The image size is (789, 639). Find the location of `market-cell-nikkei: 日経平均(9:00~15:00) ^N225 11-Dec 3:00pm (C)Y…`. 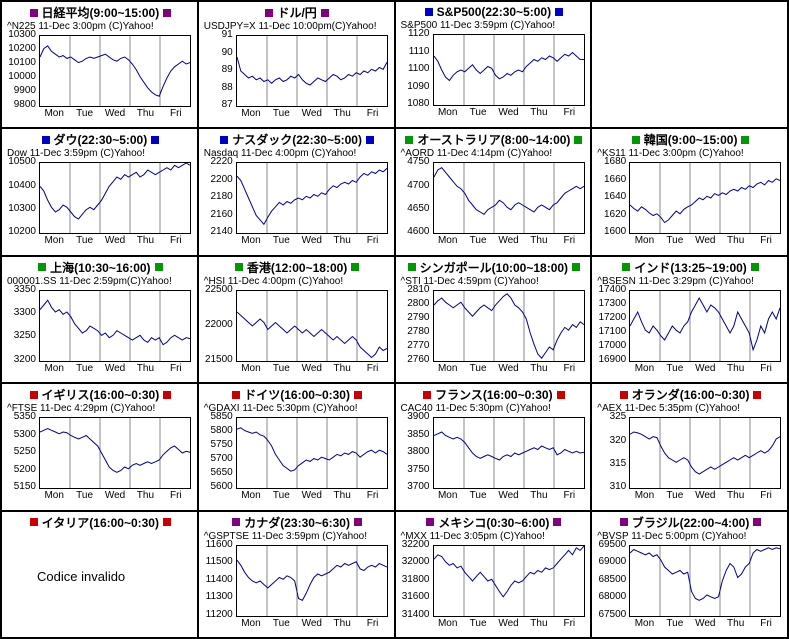

market-cell-nikkei: 日経平均(9:00~15:00) ^N225 11-Dec 3:00pm (C)Y… is located at coordinates (99, 65).